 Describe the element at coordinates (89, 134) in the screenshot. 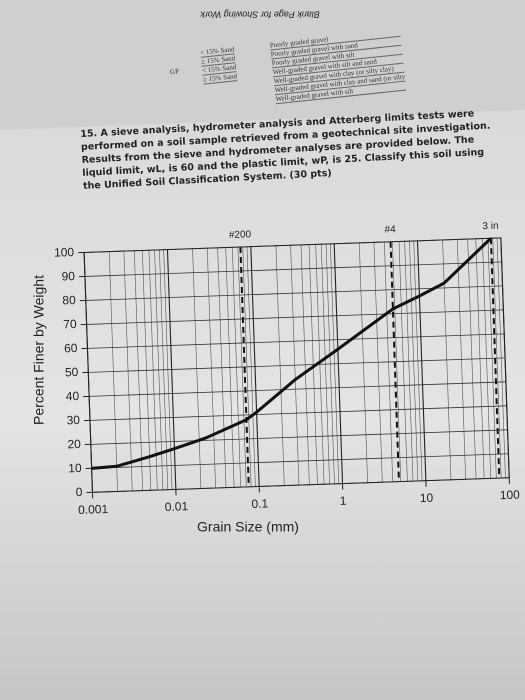

I see `question-number: 15.` at that location.